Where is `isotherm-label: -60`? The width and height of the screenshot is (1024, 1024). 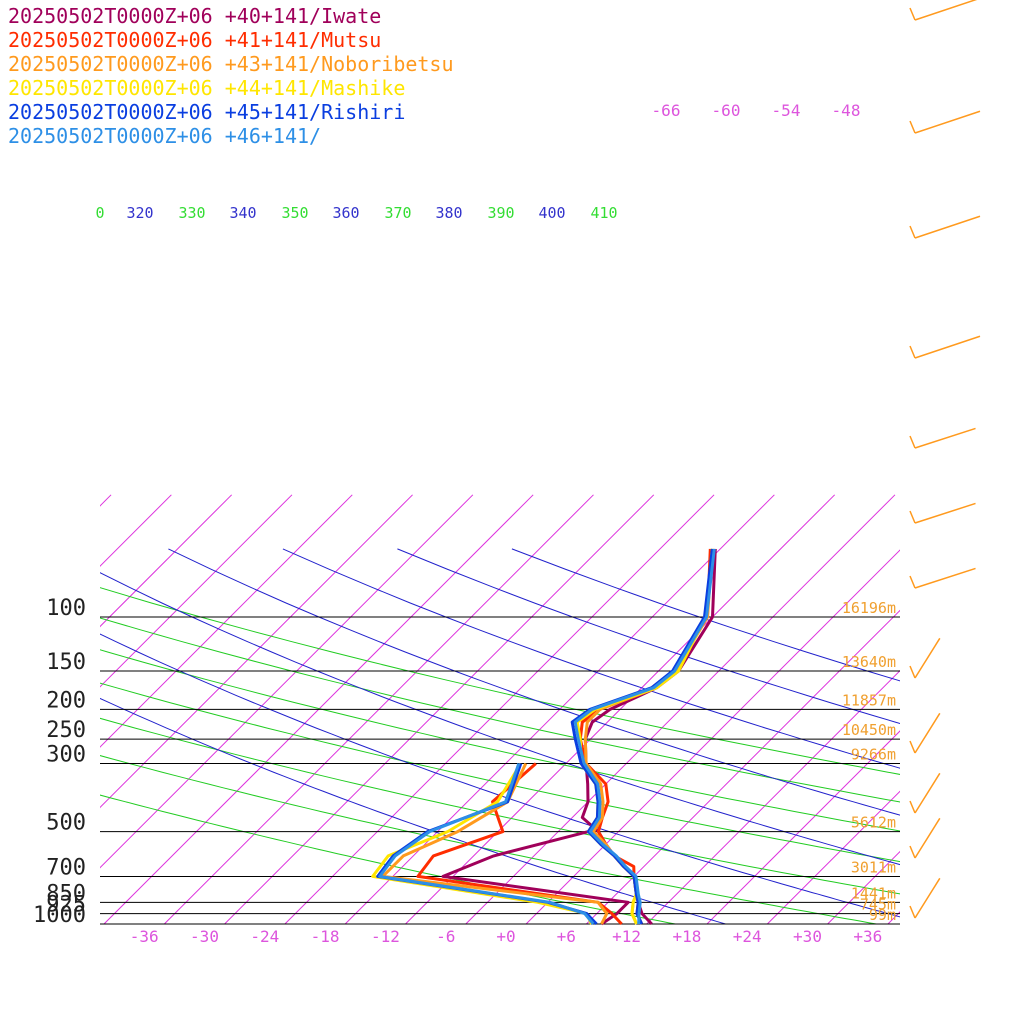
isotherm-label: -60 is located at coordinates (726, 110).